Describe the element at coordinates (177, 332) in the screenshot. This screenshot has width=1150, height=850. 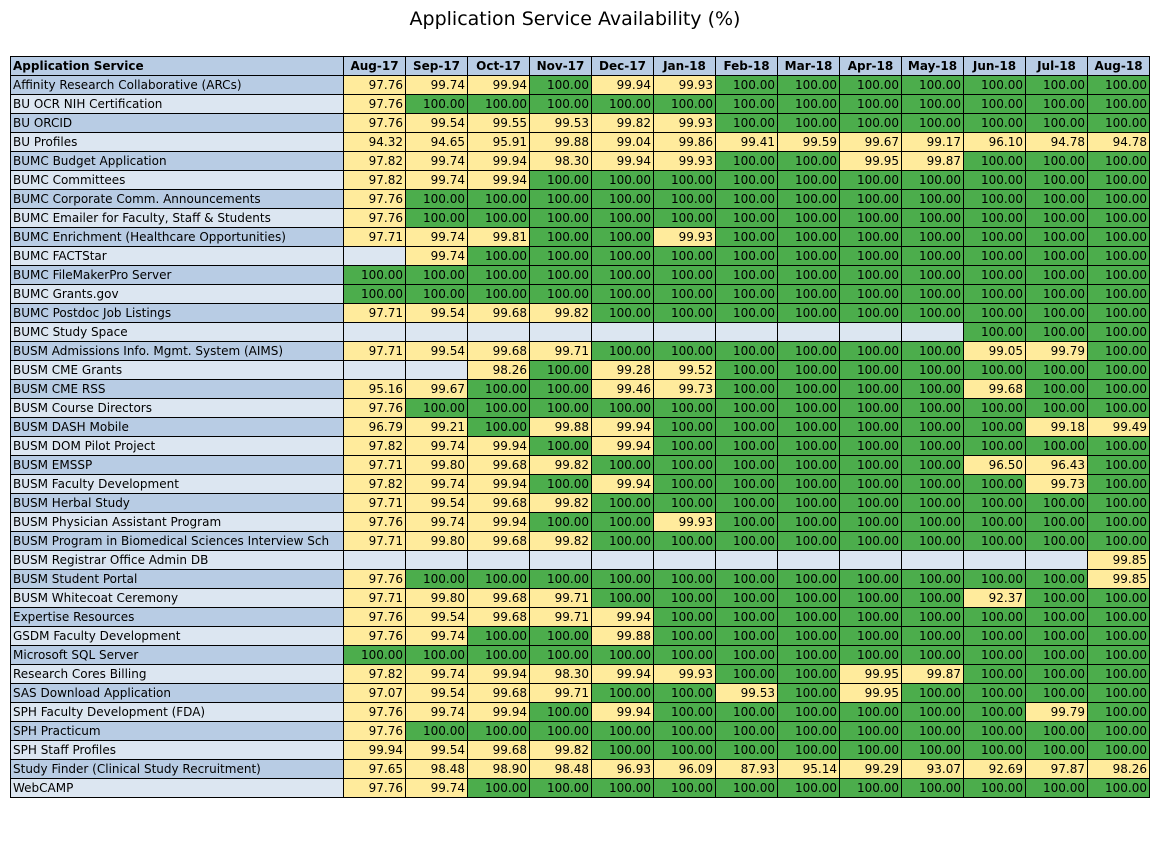
I see `service-name-cell: BUMC Study Space` at that location.